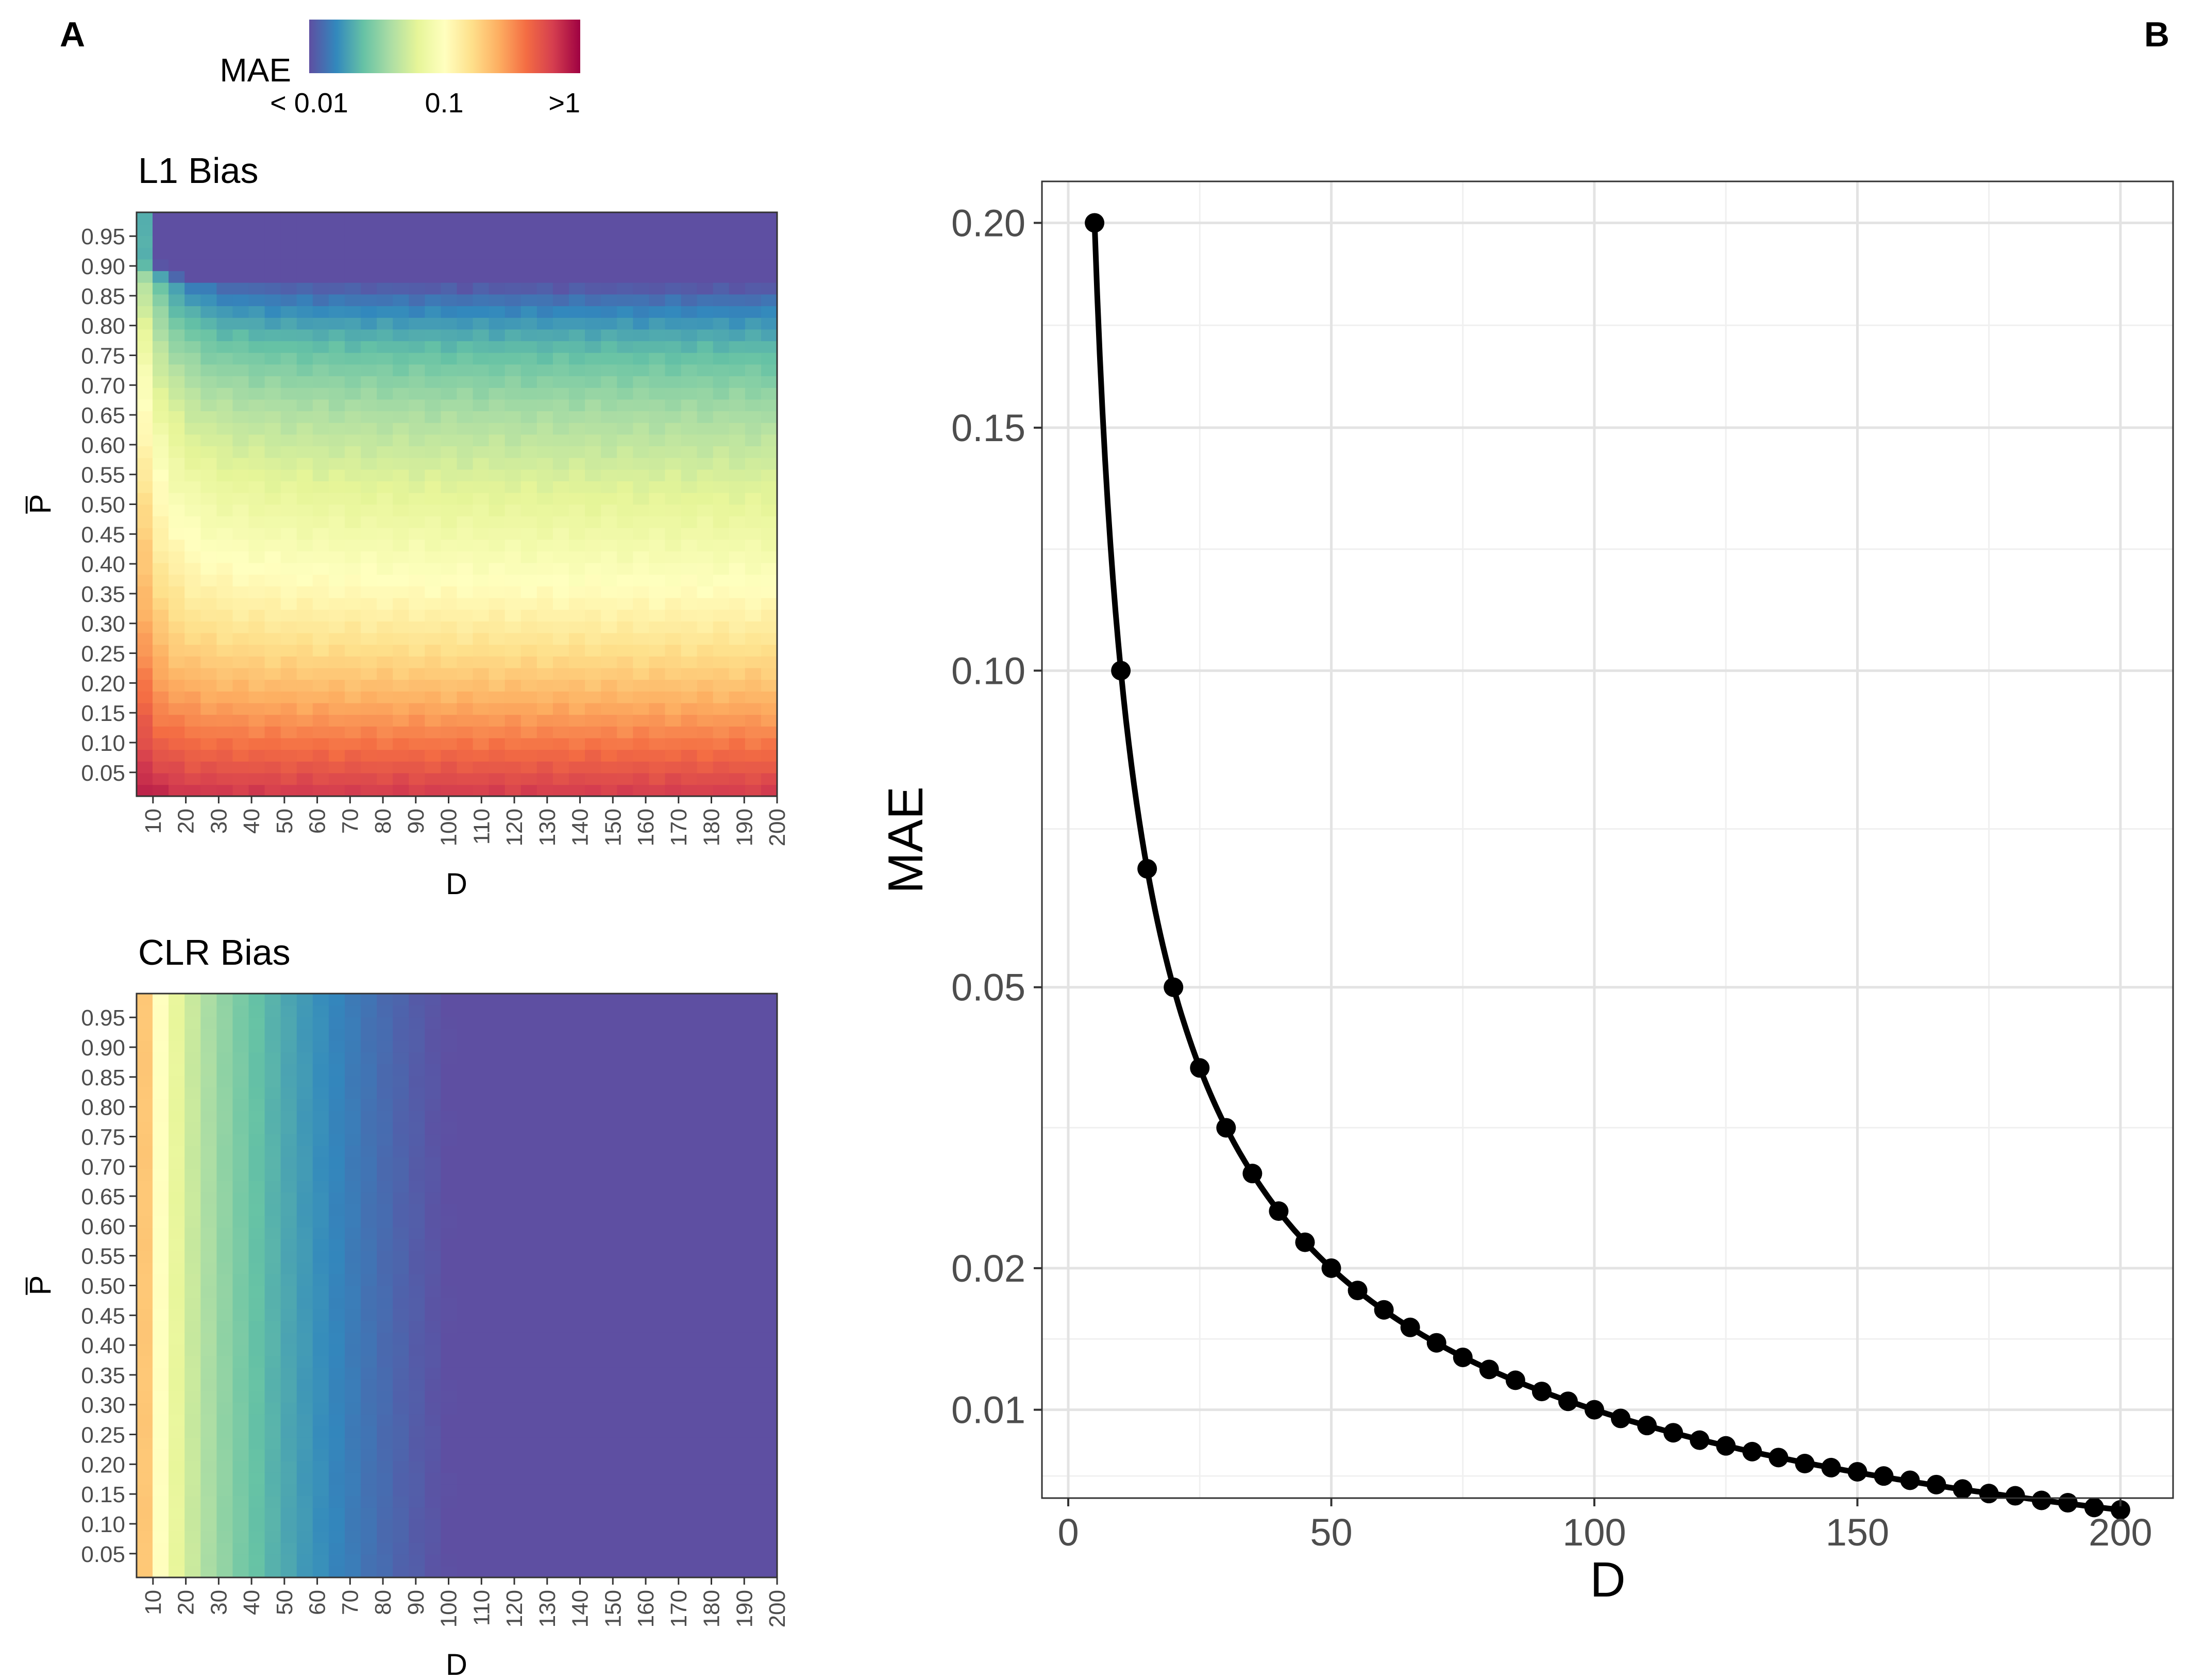 The image size is (2188, 1680). Describe the element at coordinates (564, 104) in the screenshot. I see `colorbar-label-max: >1` at that location.